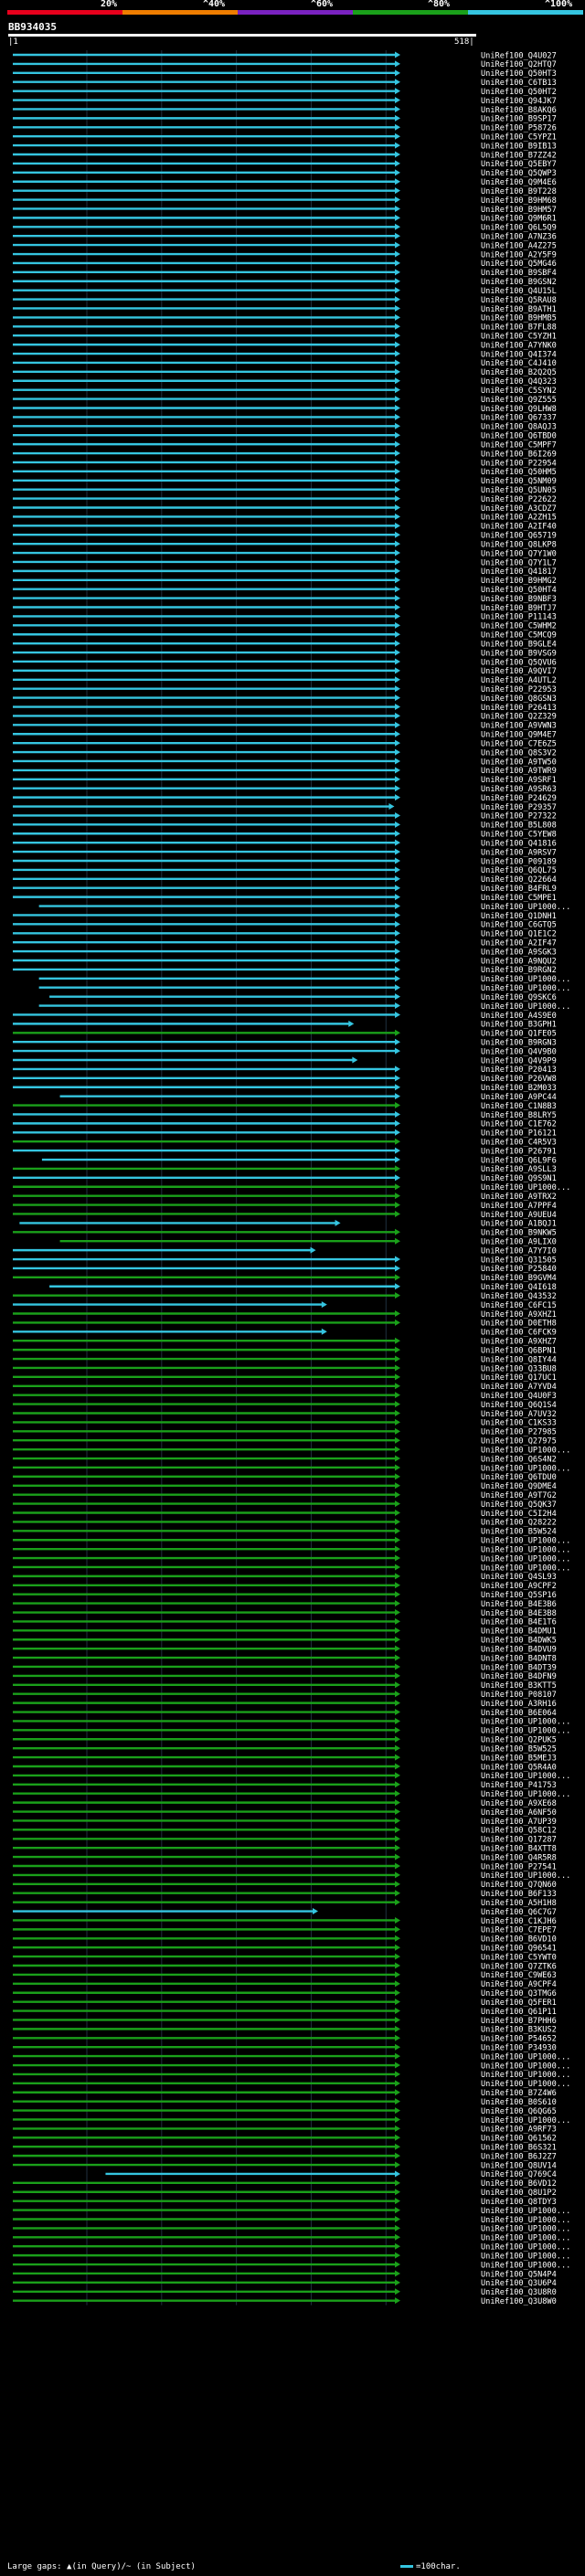 This screenshot has width=585, height=2576. I want to click on hit-label: UniRef100_Q8TDY3, so click(519, 2202).